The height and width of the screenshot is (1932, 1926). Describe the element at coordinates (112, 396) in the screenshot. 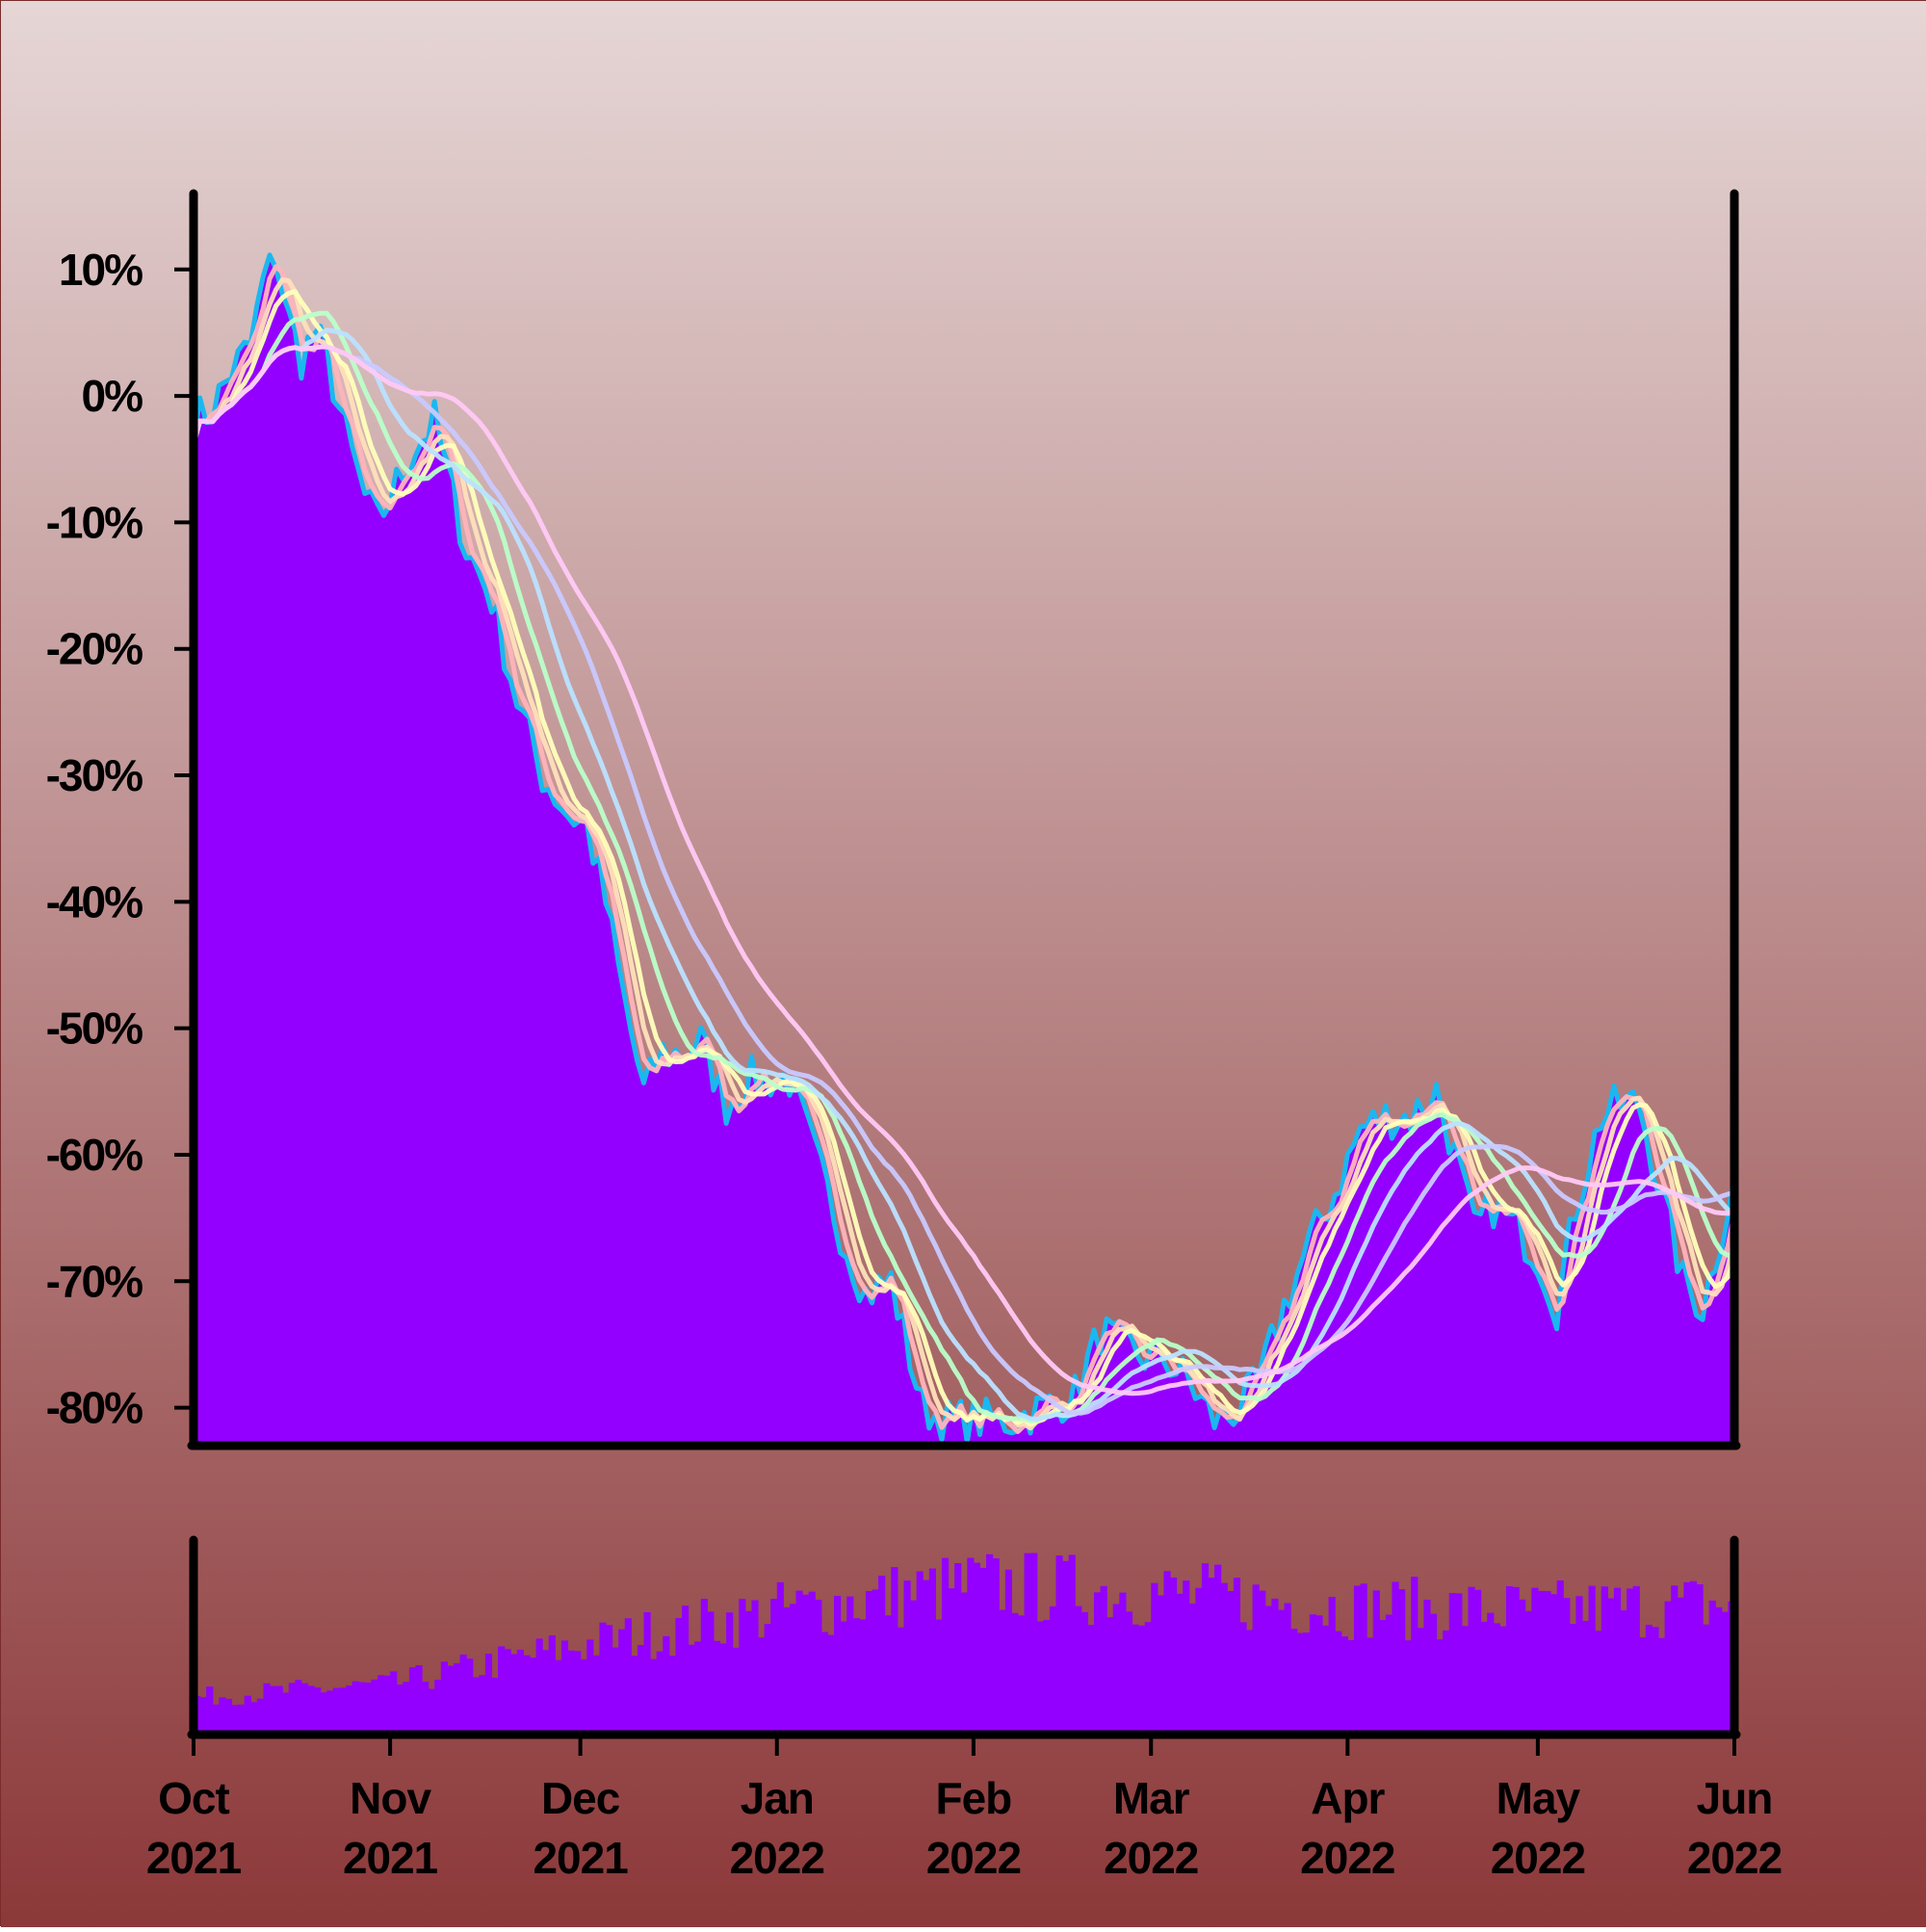

I see `y-tick-label: 0%` at that location.